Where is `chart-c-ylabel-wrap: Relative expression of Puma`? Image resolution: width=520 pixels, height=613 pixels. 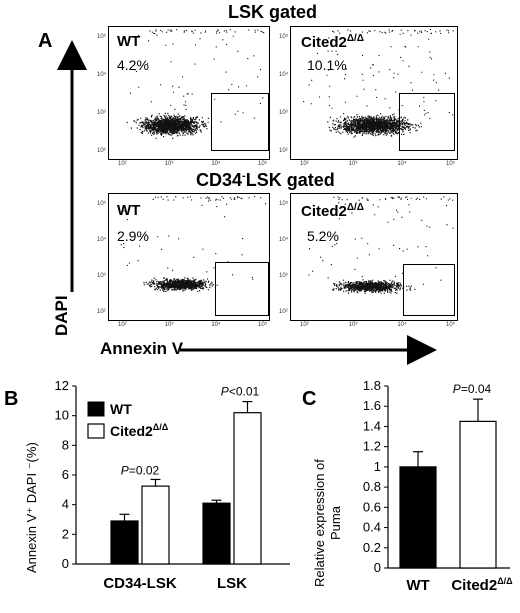
chart-c-ylabel-wrap: Relative expression of Puma is located at coordinates (337, 492).